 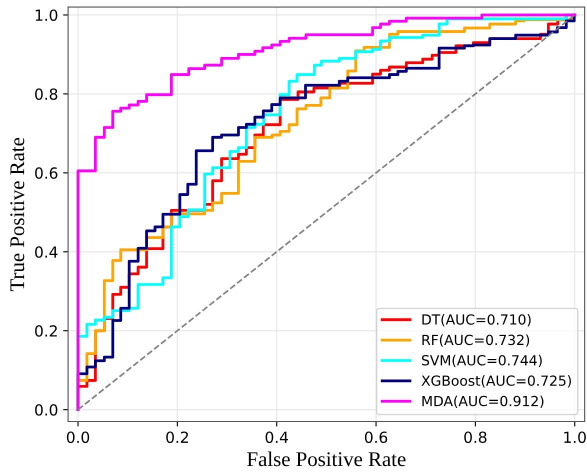 I want to click on legend-label: MDA(AUC=0.912), so click(x=483, y=402).